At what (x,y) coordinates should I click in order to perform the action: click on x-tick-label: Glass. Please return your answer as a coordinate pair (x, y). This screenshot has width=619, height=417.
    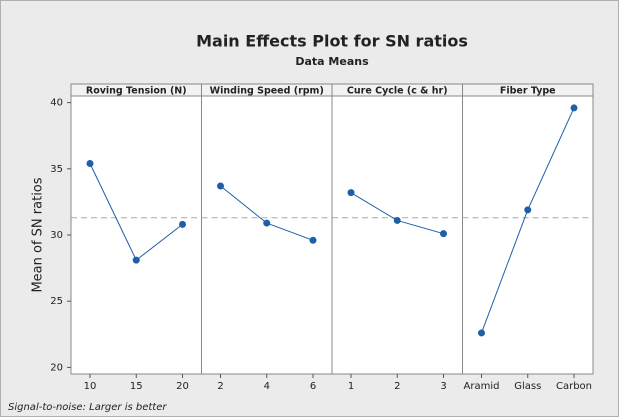
    Looking at the image, I should click on (527, 386).